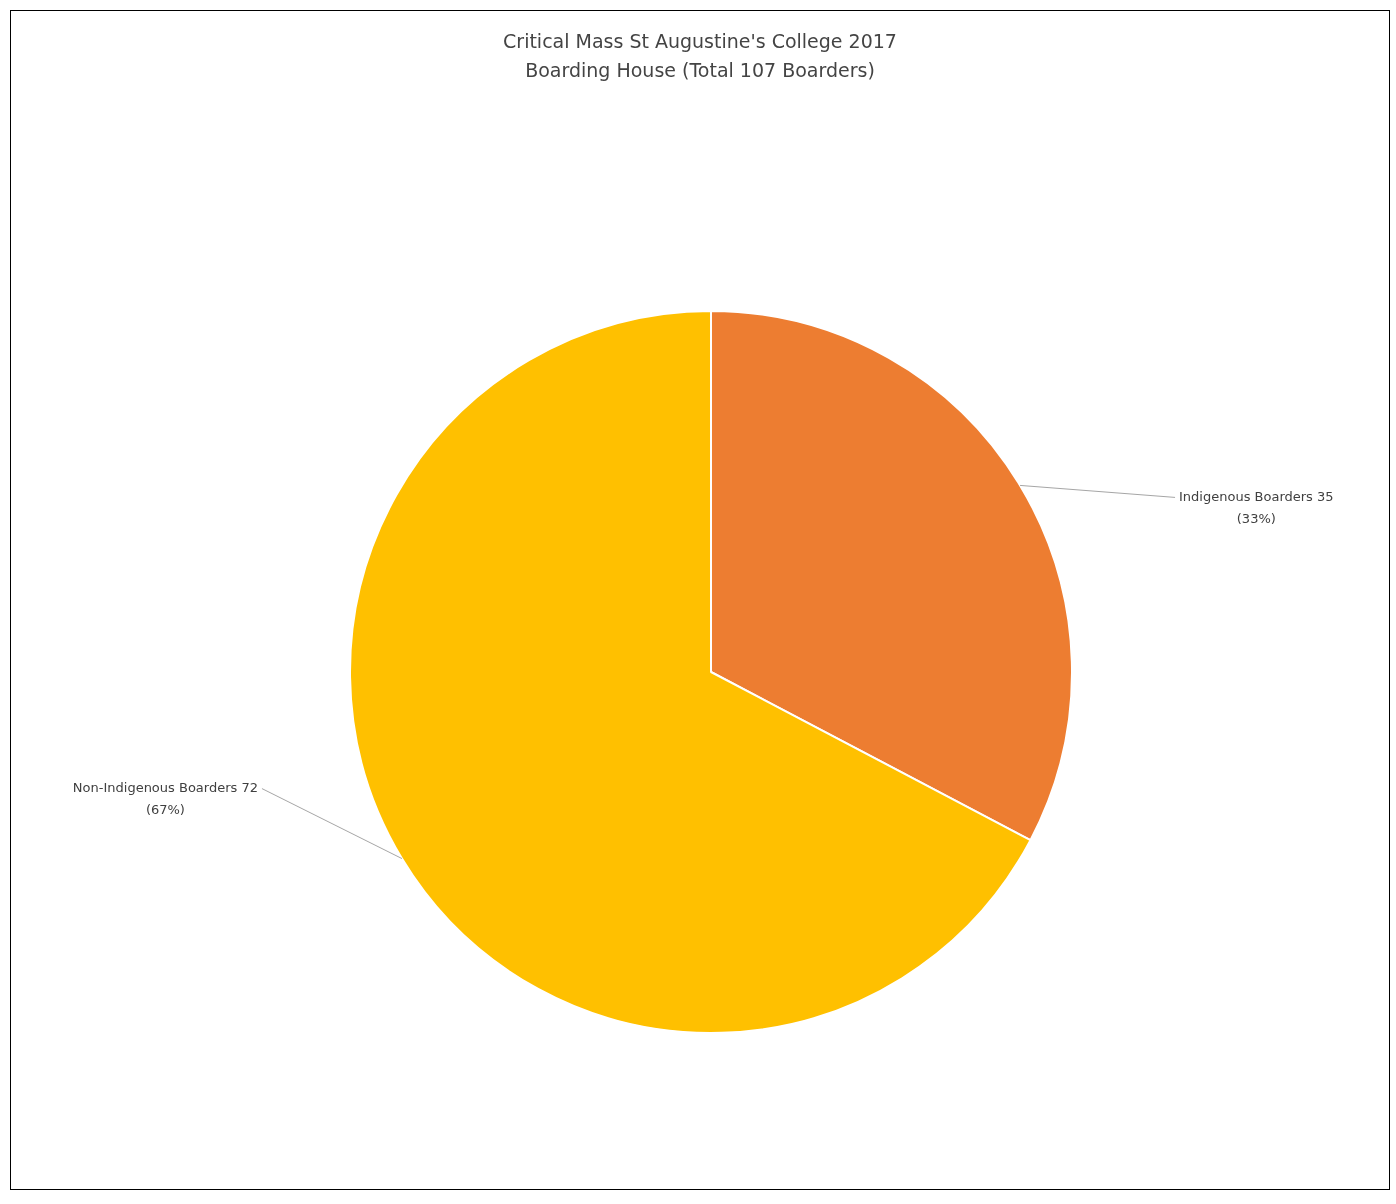 Image resolution: width=1396 pixels, height=1204 pixels. Describe the element at coordinates (700, 41) in the screenshot. I see `chart-title: Critical Mass St Augustine's College 2017` at that location.